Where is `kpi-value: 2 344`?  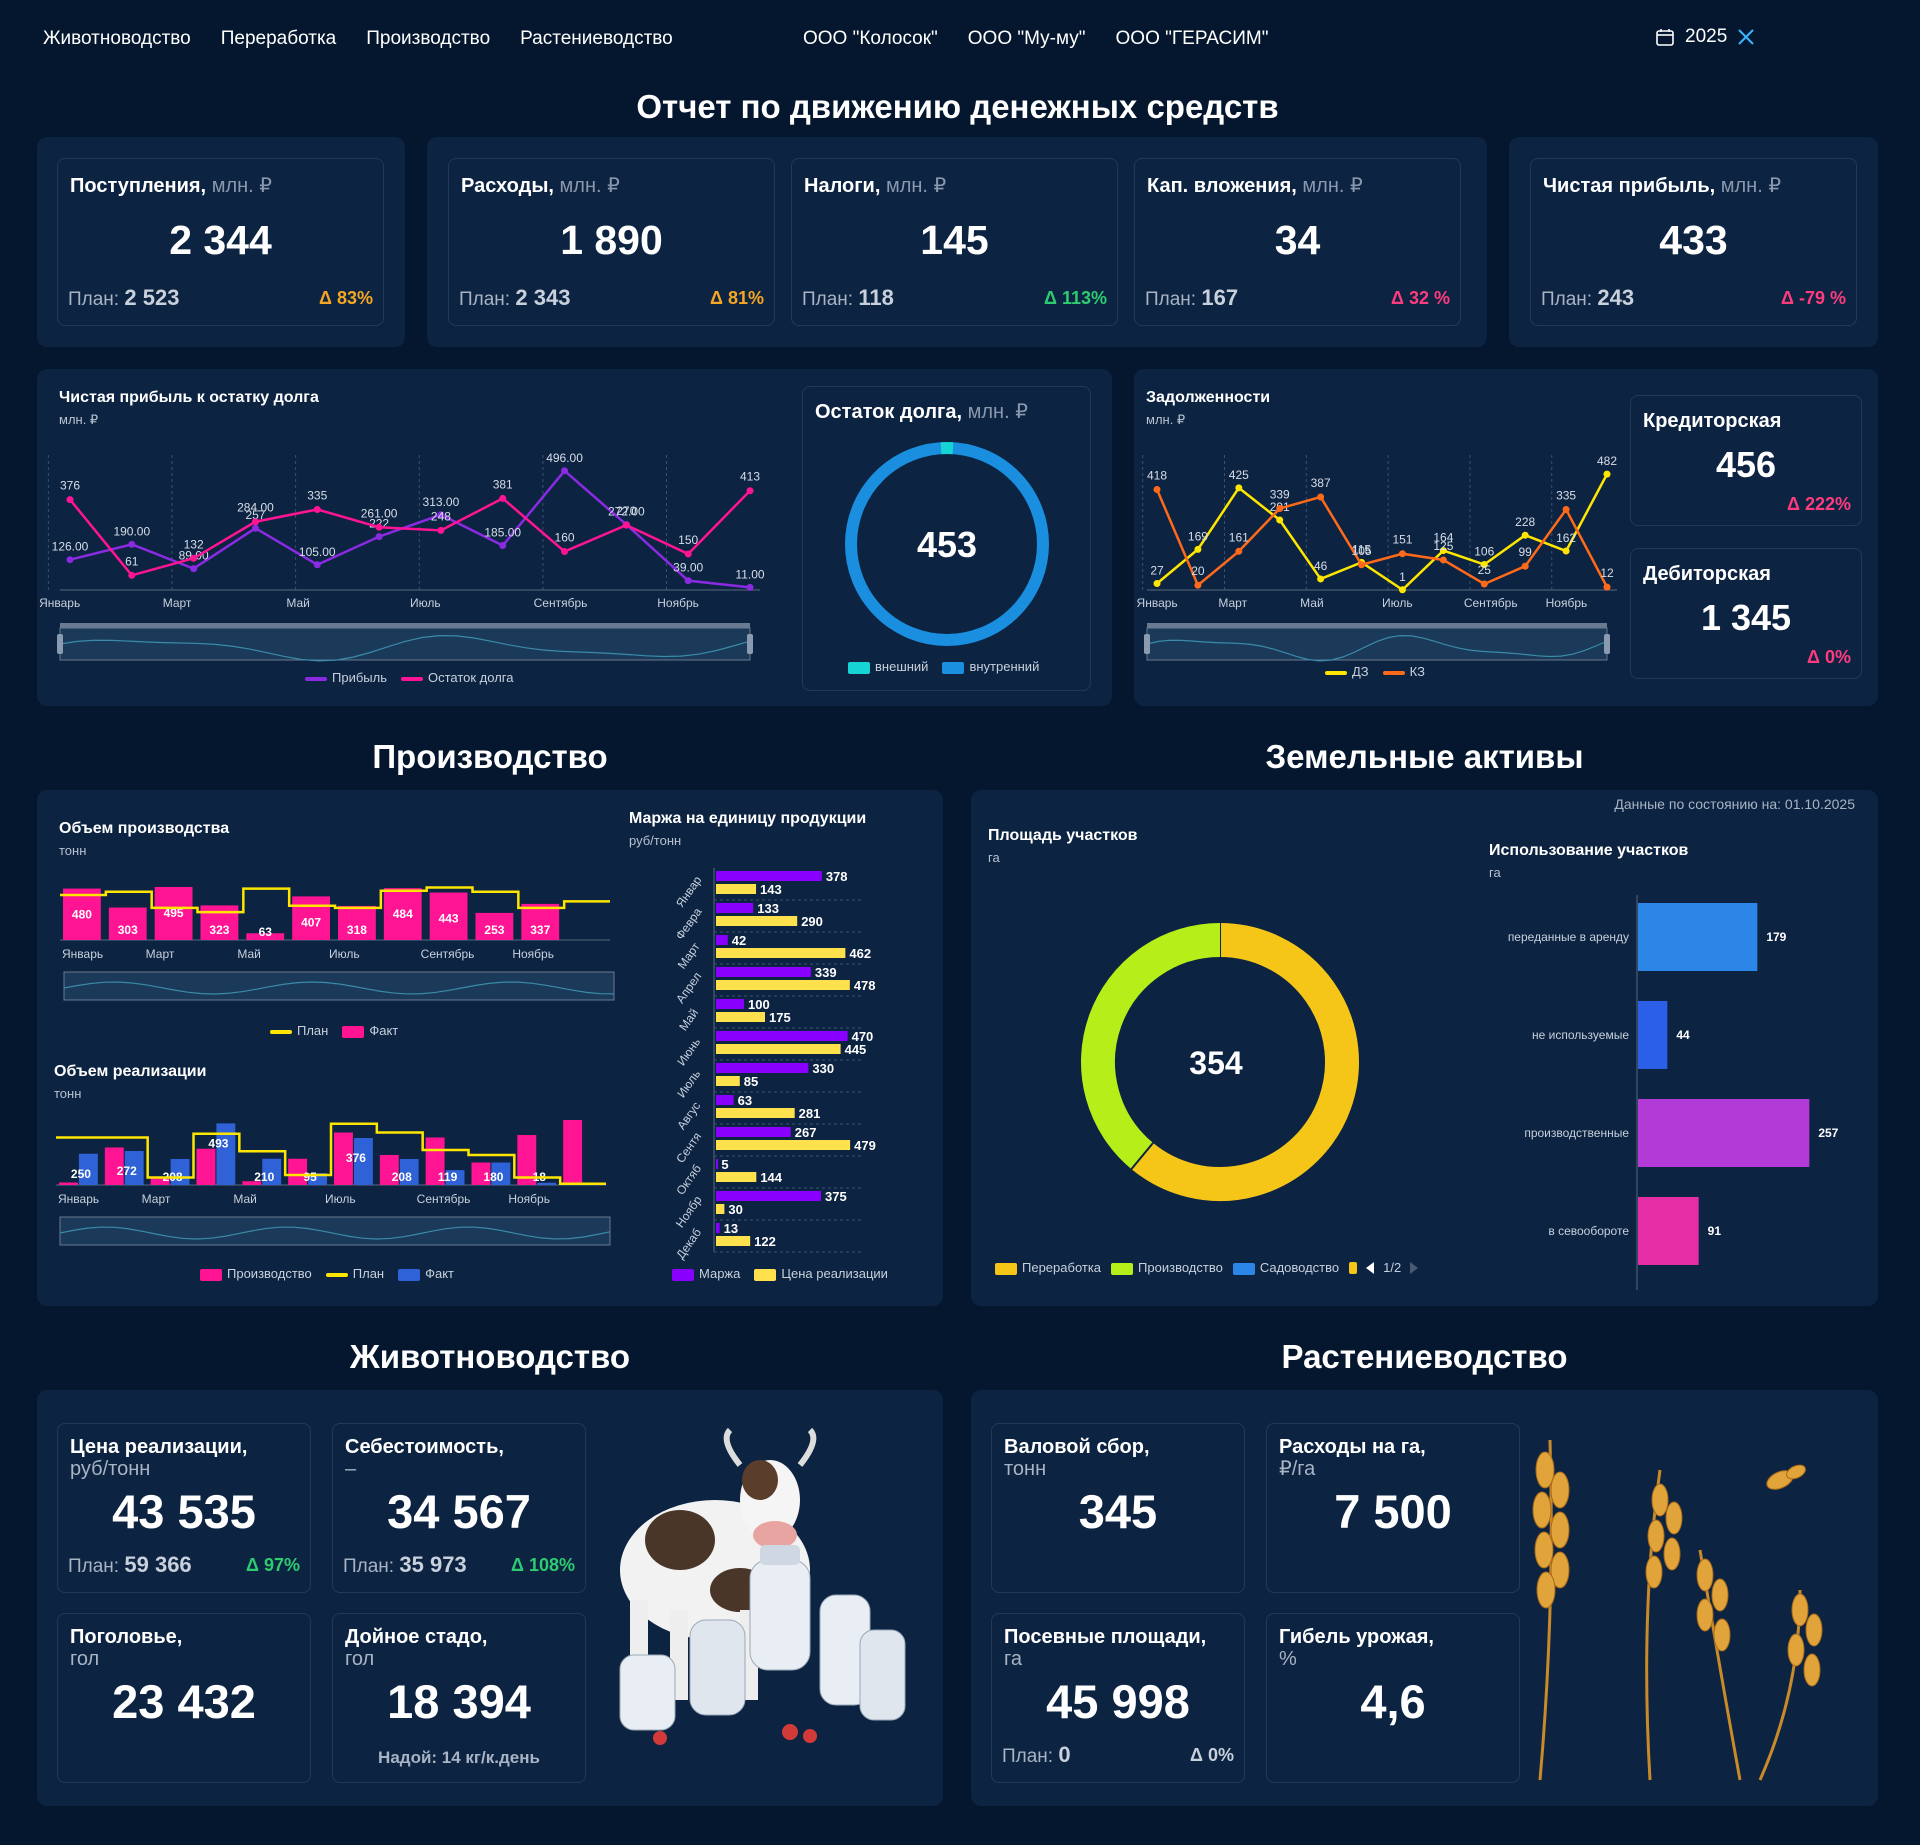 kpi-value: 2 344 is located at coordinates (220, 240).